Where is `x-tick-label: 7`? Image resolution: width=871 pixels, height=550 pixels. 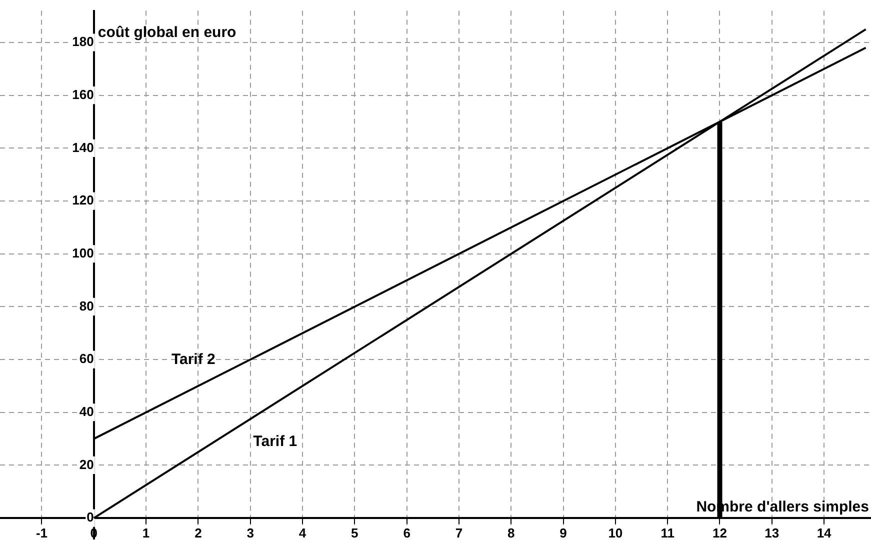 x-tick-label: 7 is located at coordinates (459, 532).